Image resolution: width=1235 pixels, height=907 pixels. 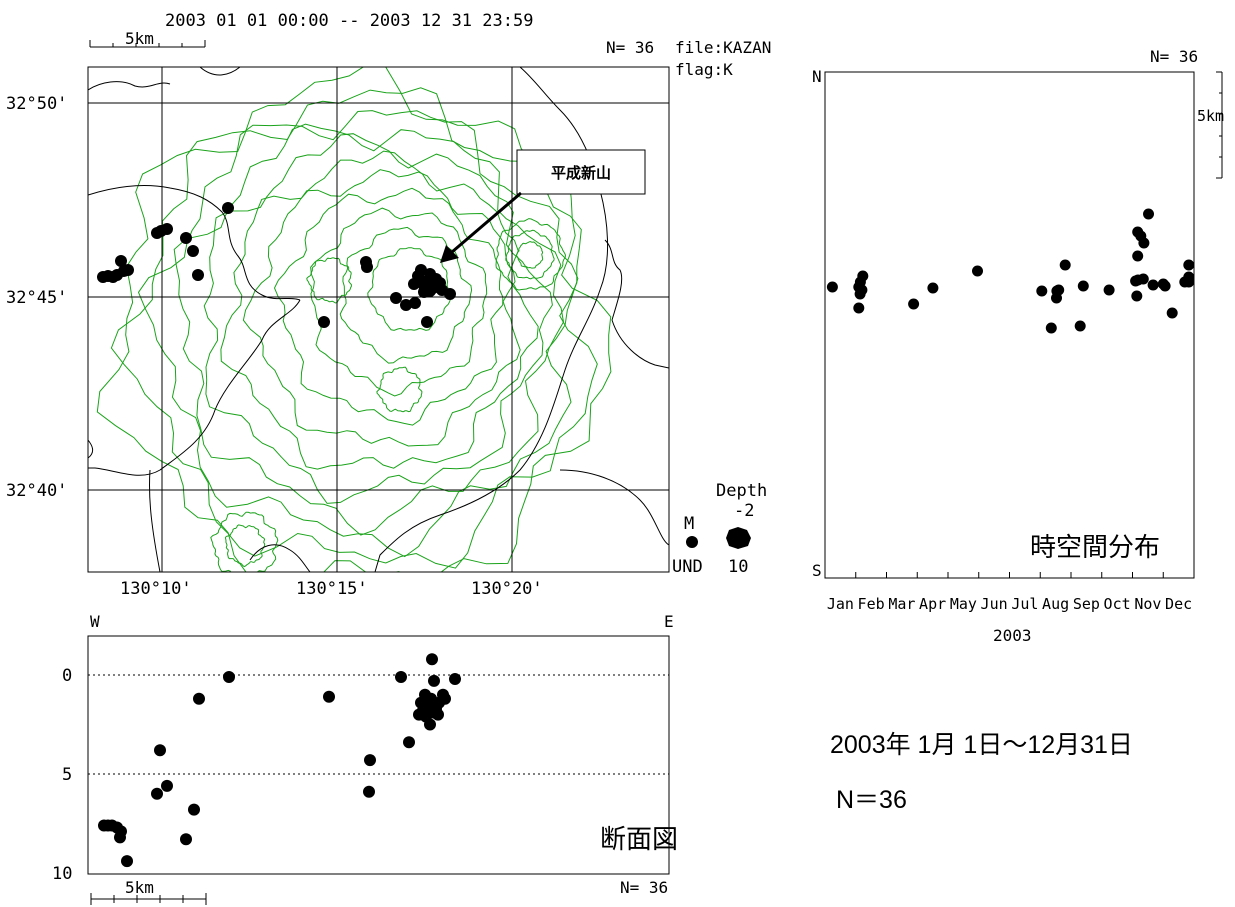 What do you see at coordinates (36, 104) in the screenshot?
I see `lat-label-32-50: 32°50'` at bounding box center [36, 104].